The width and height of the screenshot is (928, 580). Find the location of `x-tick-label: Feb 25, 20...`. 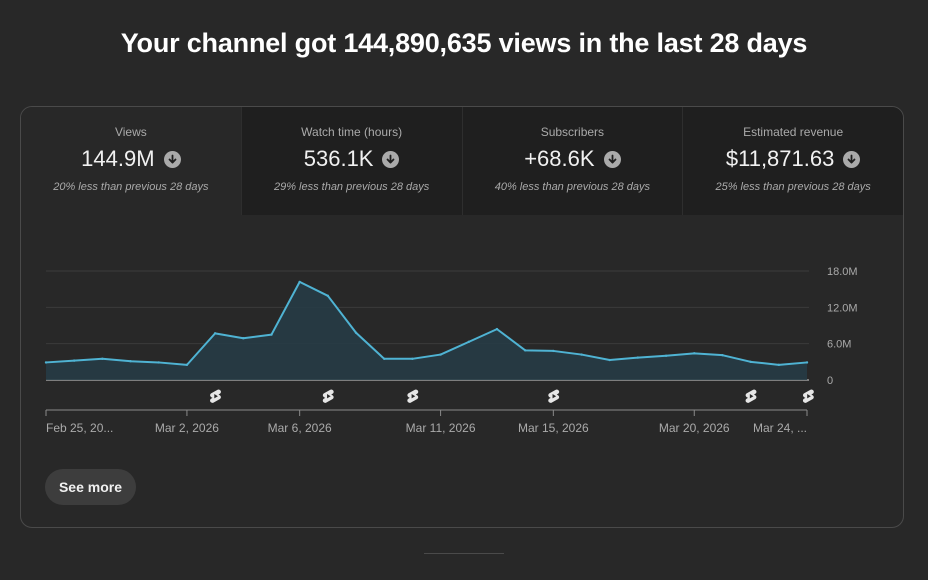

x-tick-label: Feb 25, 20... is located at coordinates (79, 428).